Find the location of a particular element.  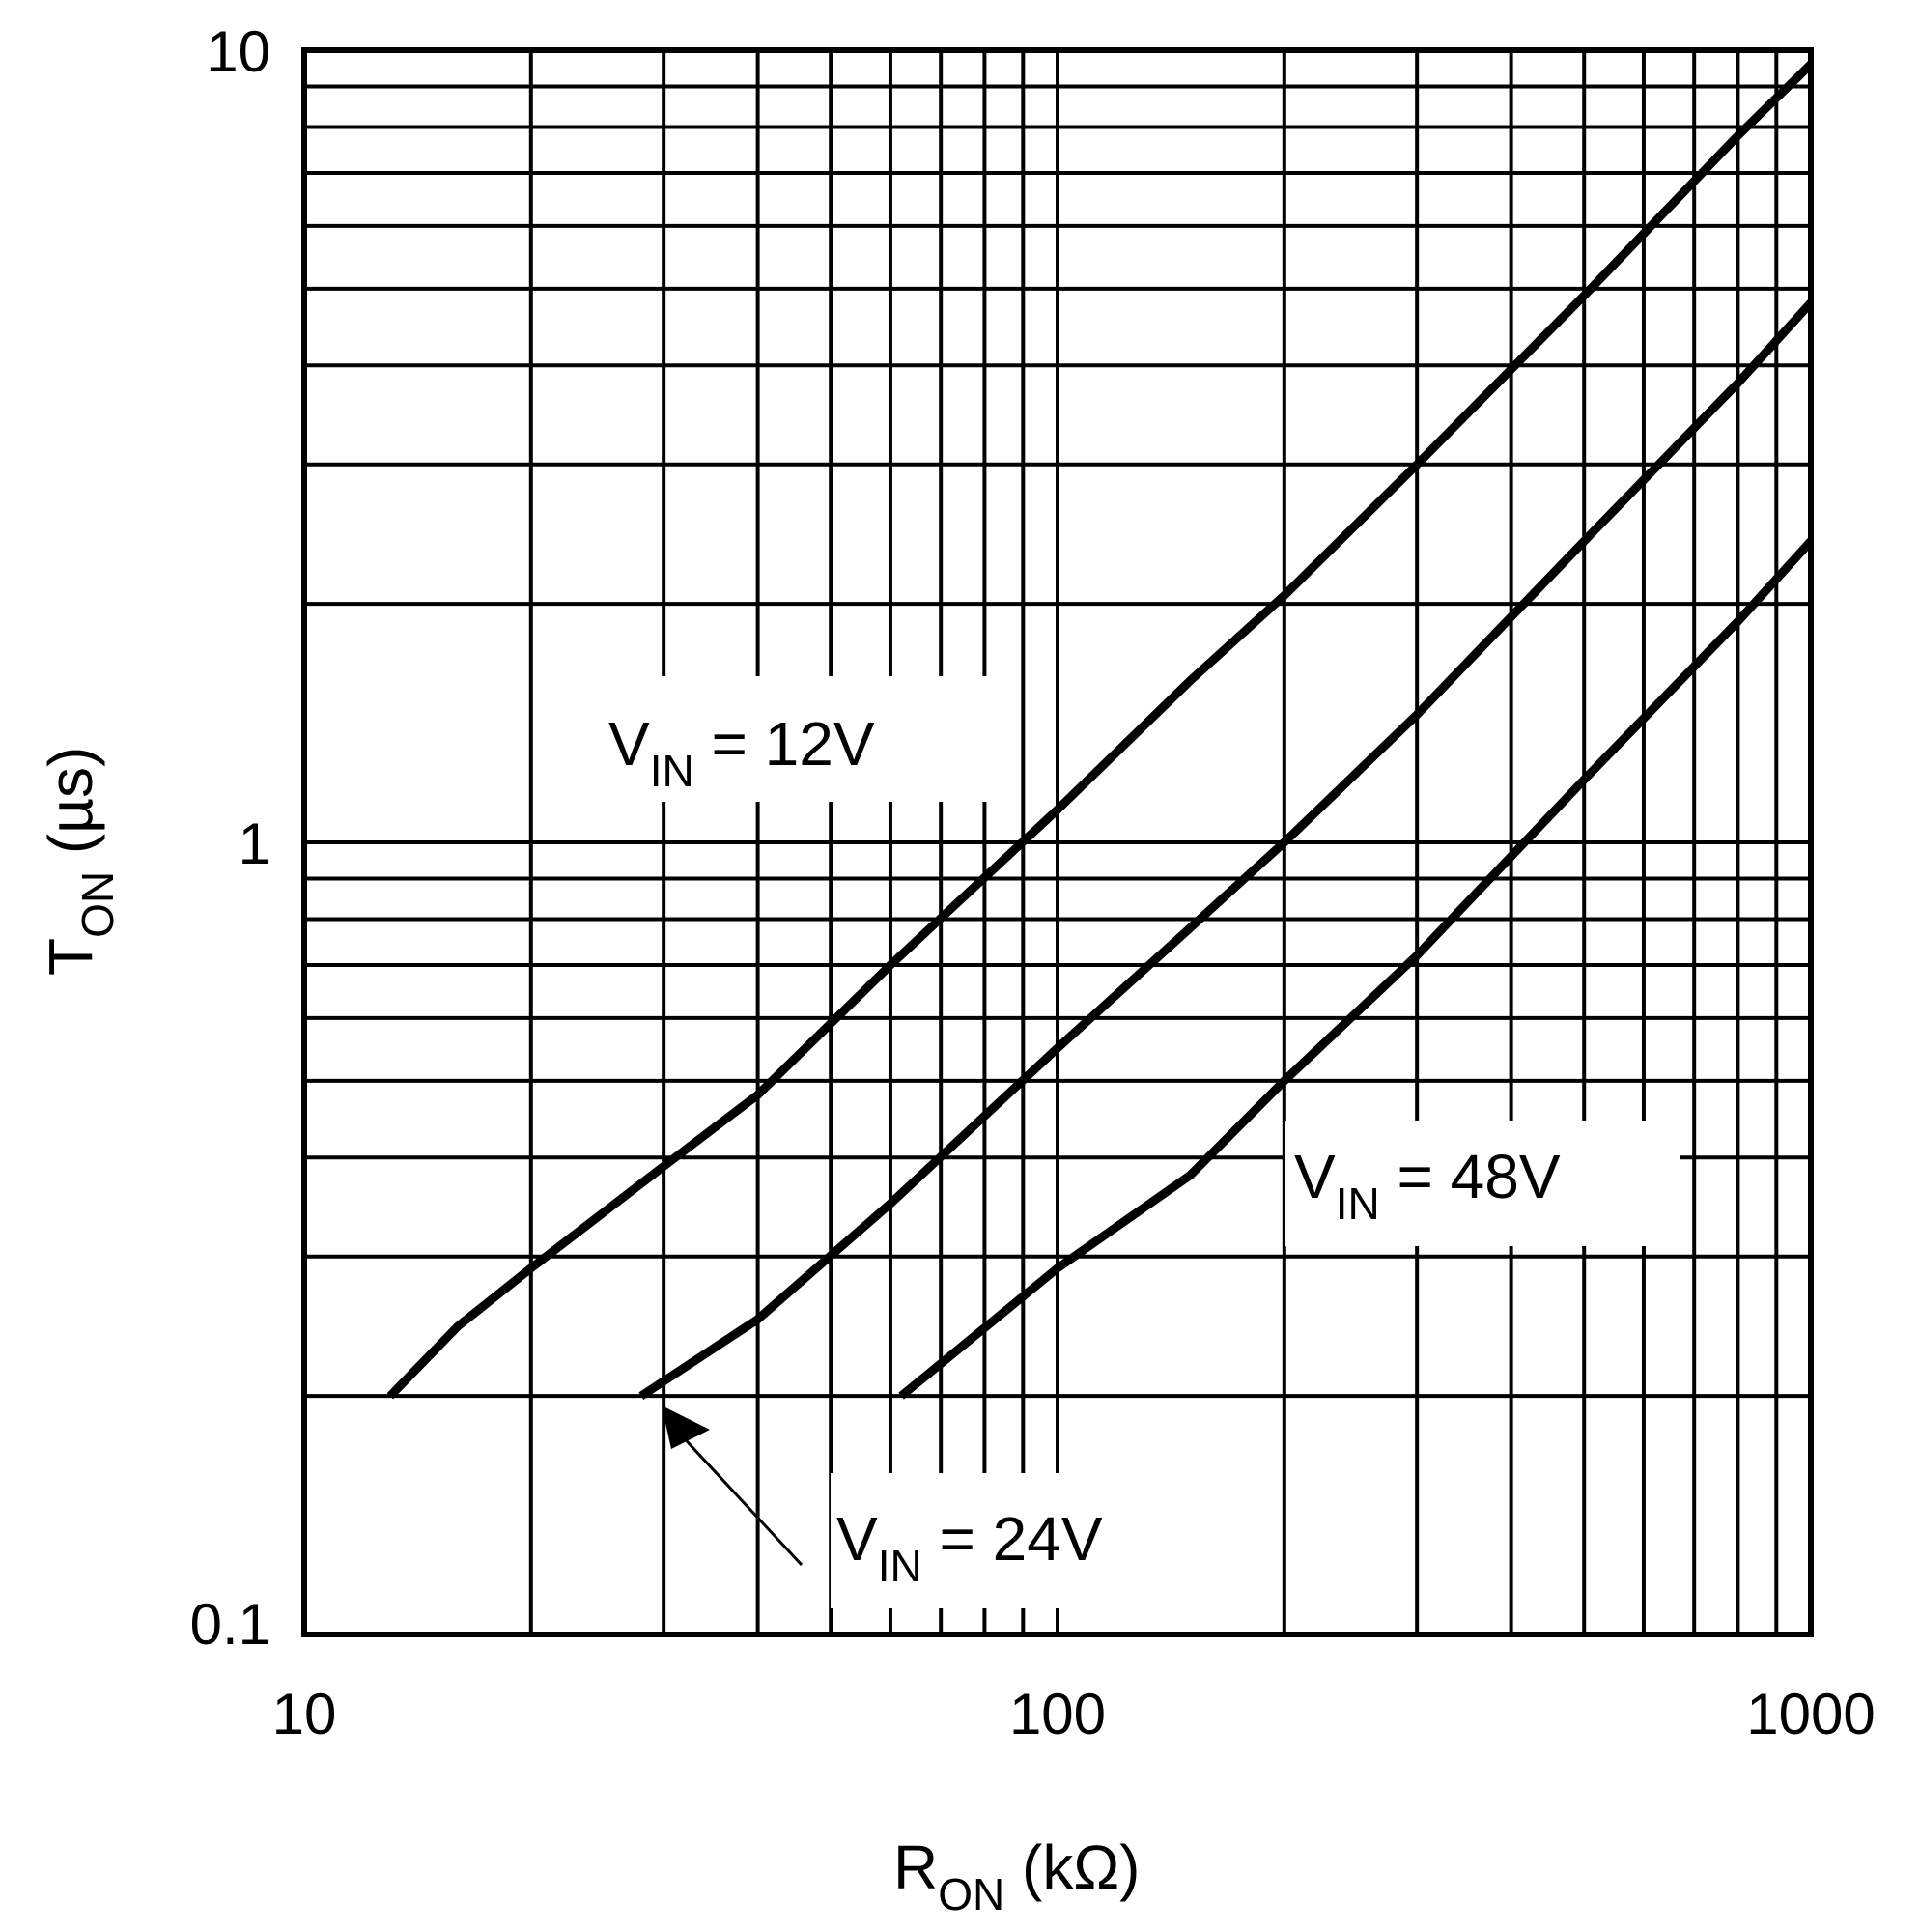

annotation-12v-main: V is located at coordinates (629, 744).